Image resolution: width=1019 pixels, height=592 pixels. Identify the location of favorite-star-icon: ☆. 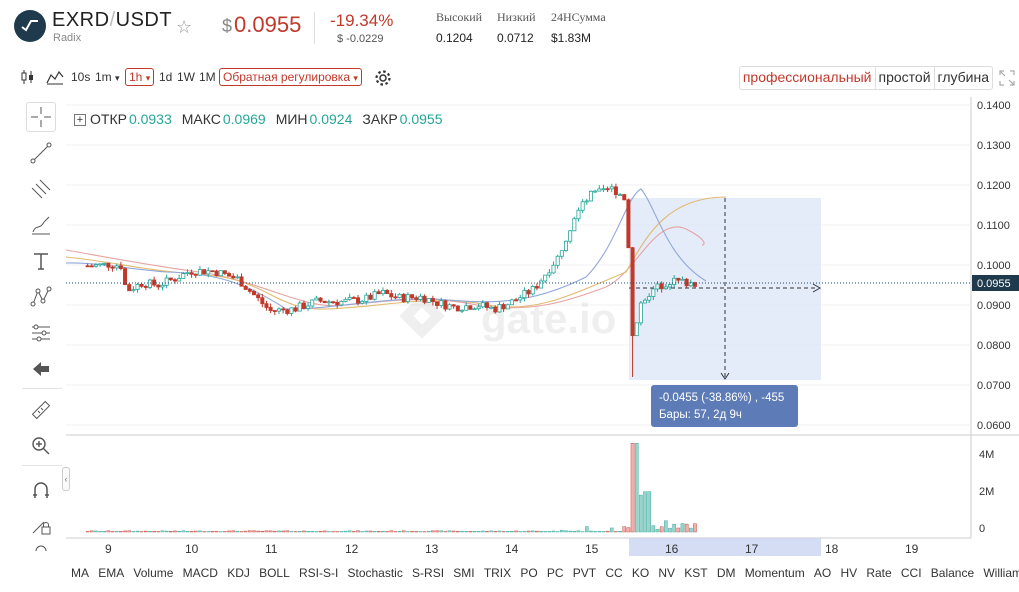
(184, 27).